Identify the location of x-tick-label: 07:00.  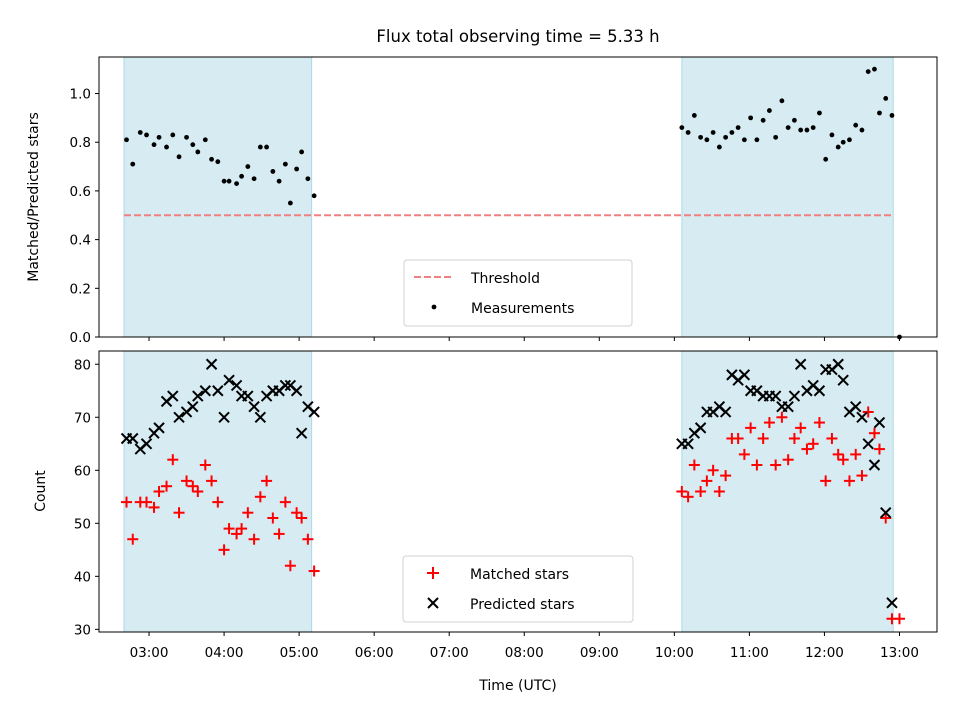
(449, 653).